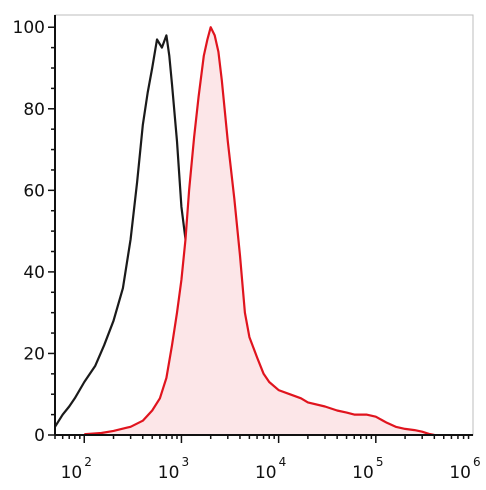  Describe the element at coordinates (29, 28) in the screenshot. I see `y-tick-label: 100` at that location.